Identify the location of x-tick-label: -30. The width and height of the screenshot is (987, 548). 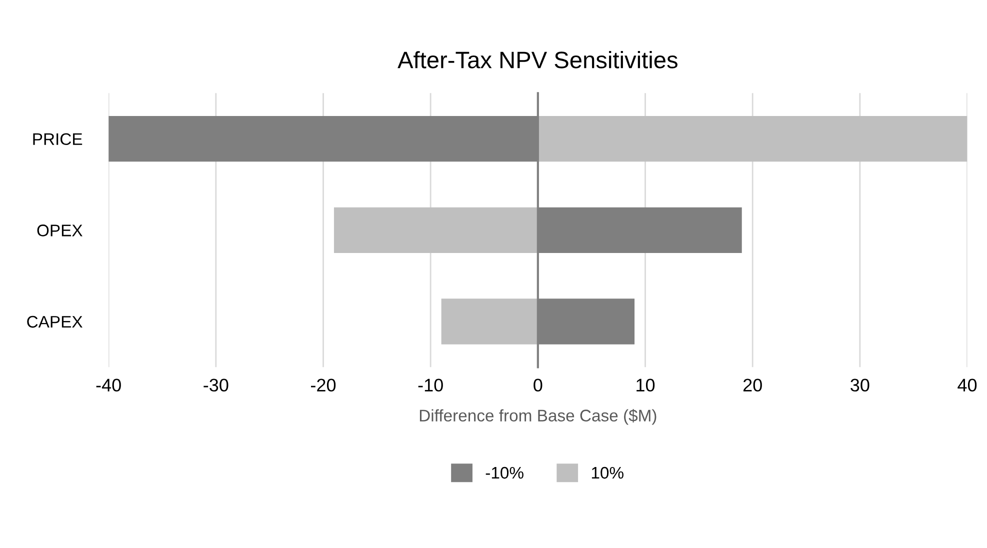
(216, 385).